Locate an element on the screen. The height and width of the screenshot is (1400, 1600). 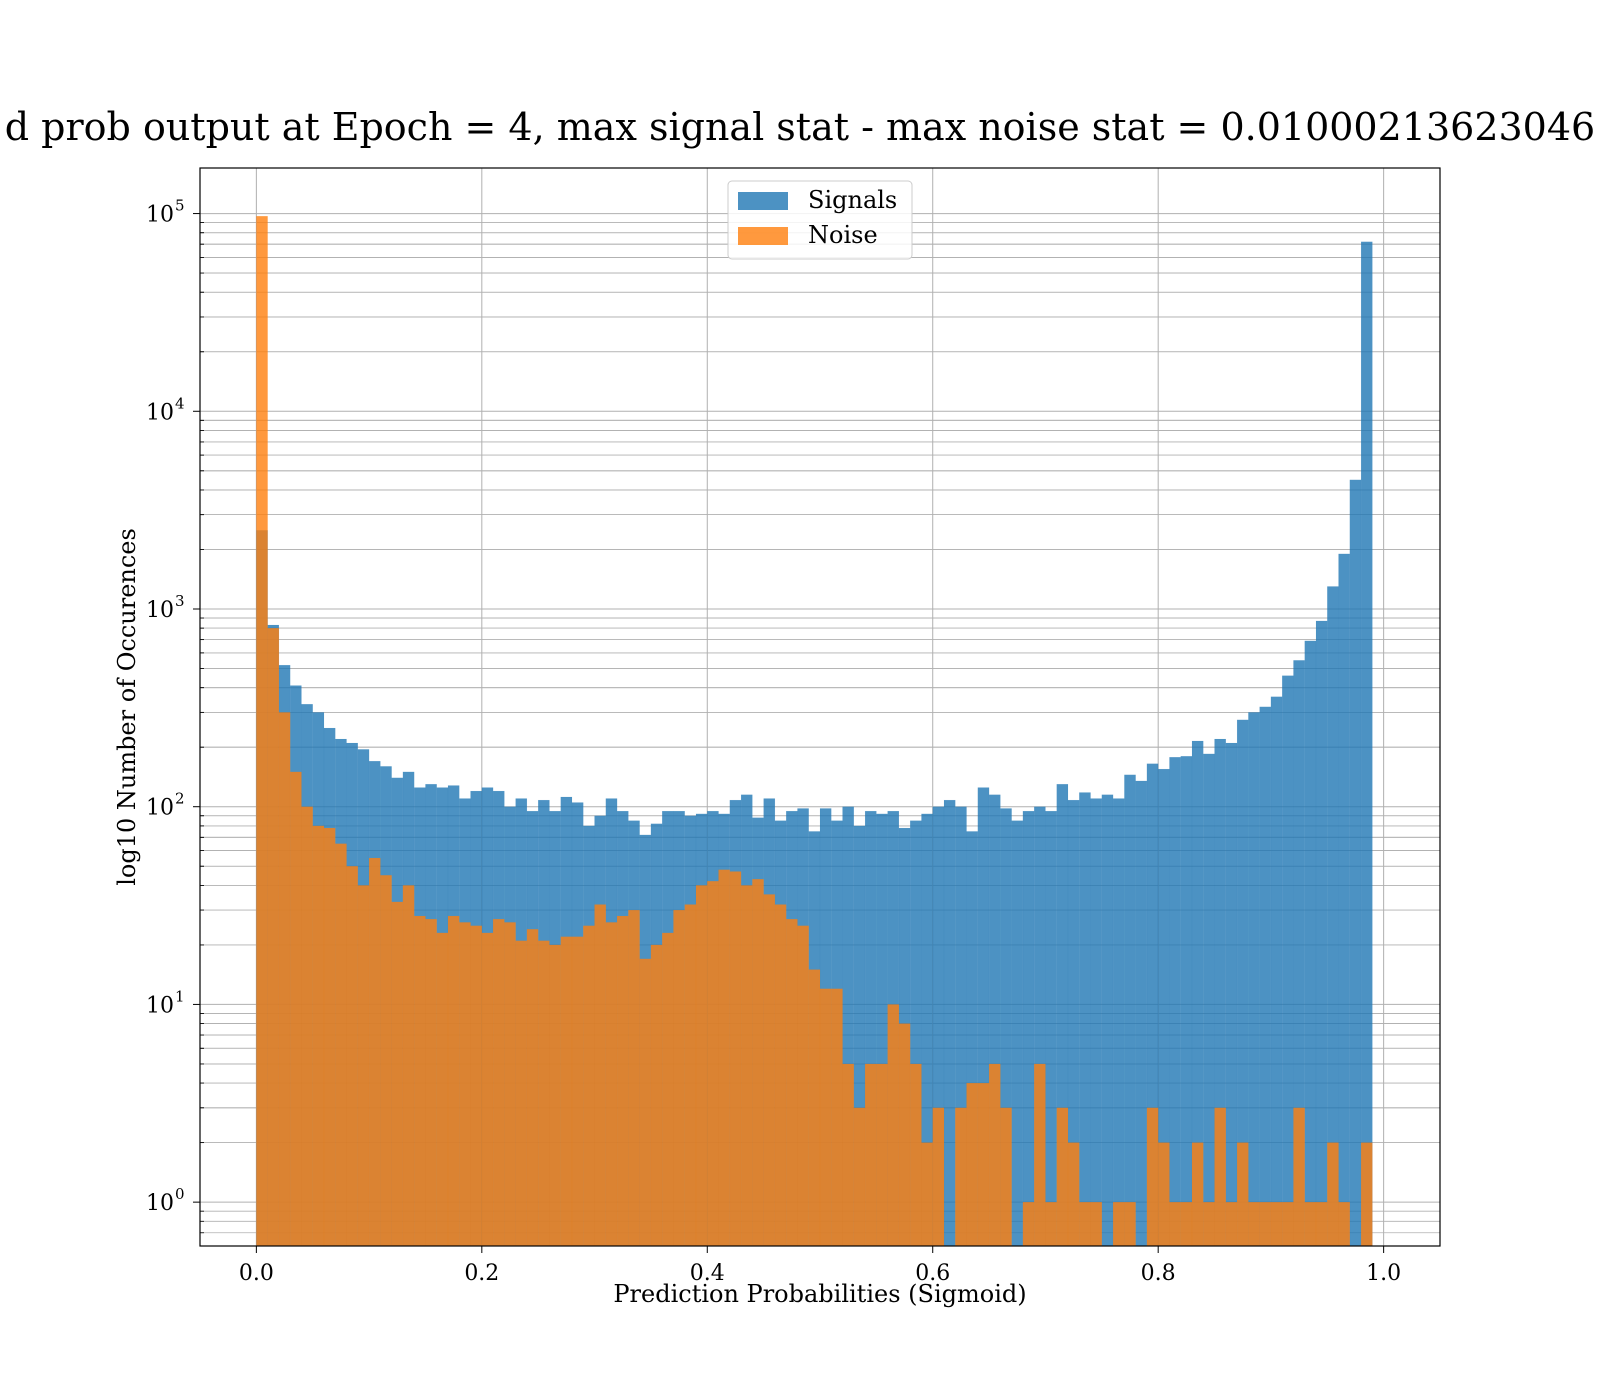
y-tick-exponent: 2 is located at coordinates (180, 799).